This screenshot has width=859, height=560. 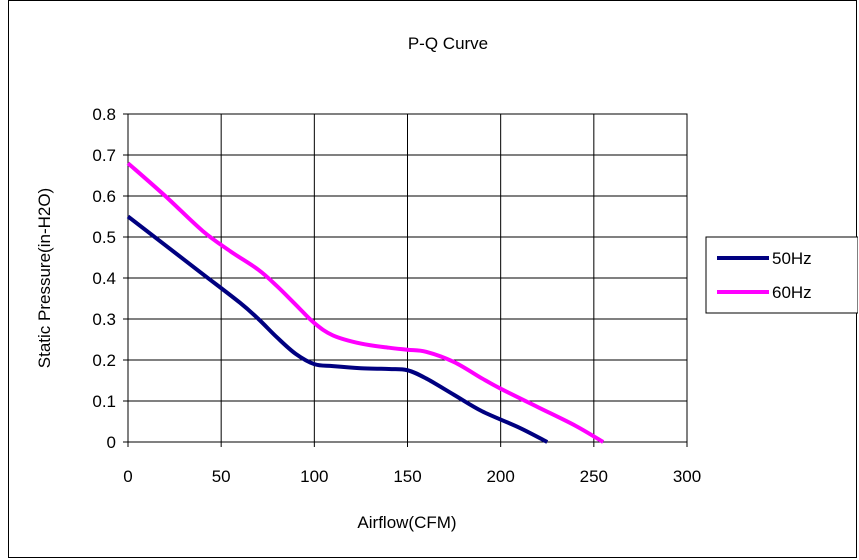 I want to click on y-tick-label: 0.7, so click(x=104, y=155).